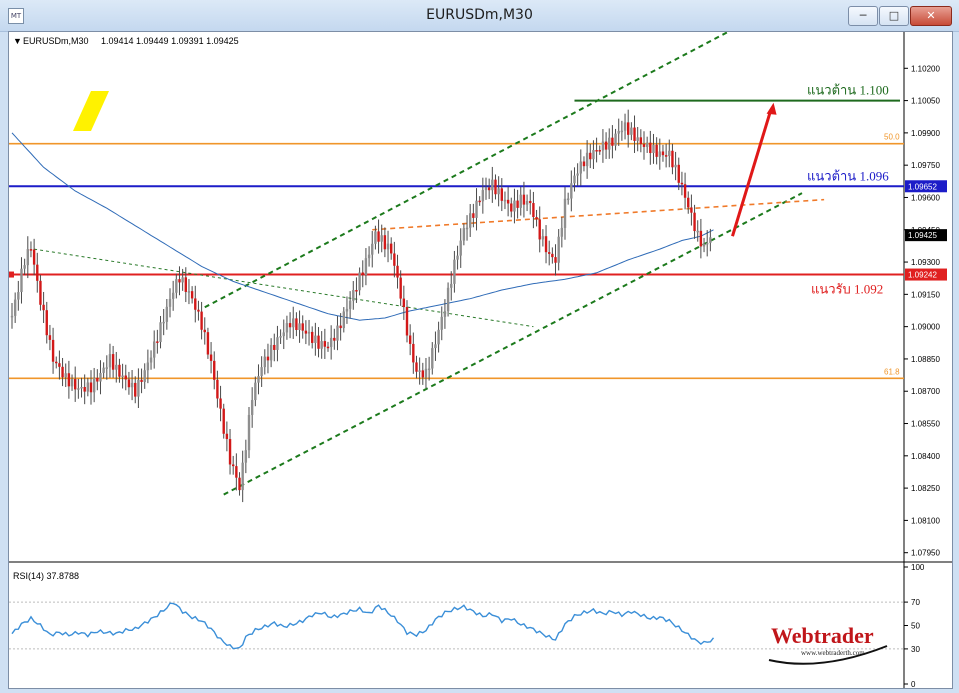  What do you see at coordinates (17, 41) in the screenshot?
I see `header-collapse-icon: ▼` at bounding box center [17, 41].